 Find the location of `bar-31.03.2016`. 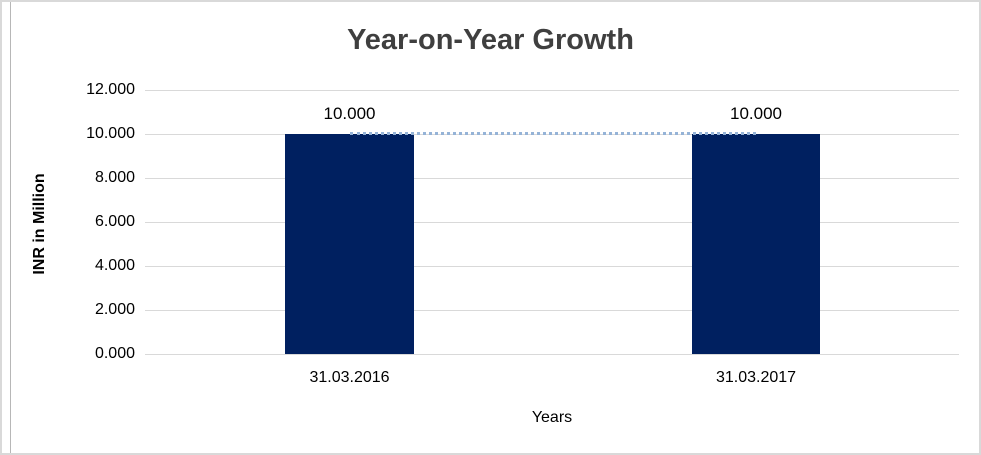

bar-31.03.2016 is located at coordinates (349, 244).